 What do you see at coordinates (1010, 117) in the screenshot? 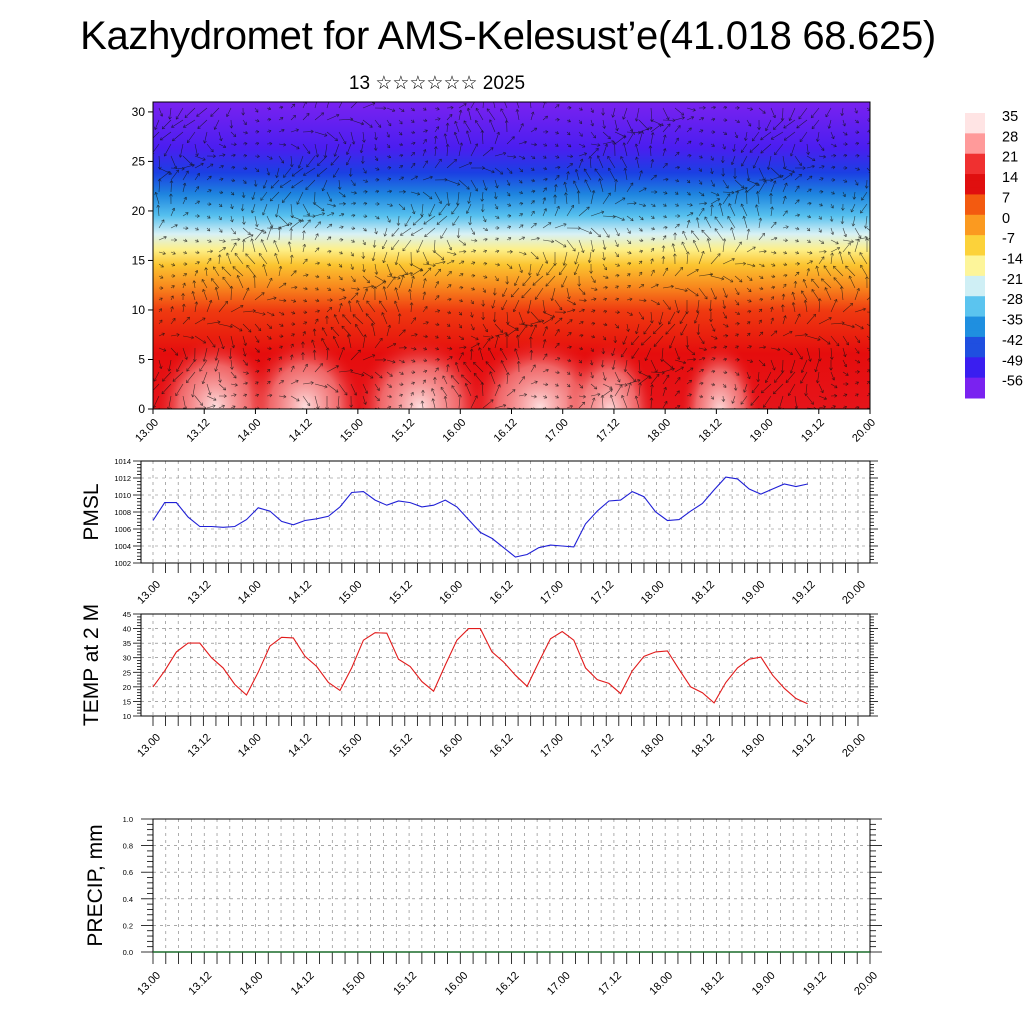
I see `colorbar-label: 35` at bounding box center [1010, 117].